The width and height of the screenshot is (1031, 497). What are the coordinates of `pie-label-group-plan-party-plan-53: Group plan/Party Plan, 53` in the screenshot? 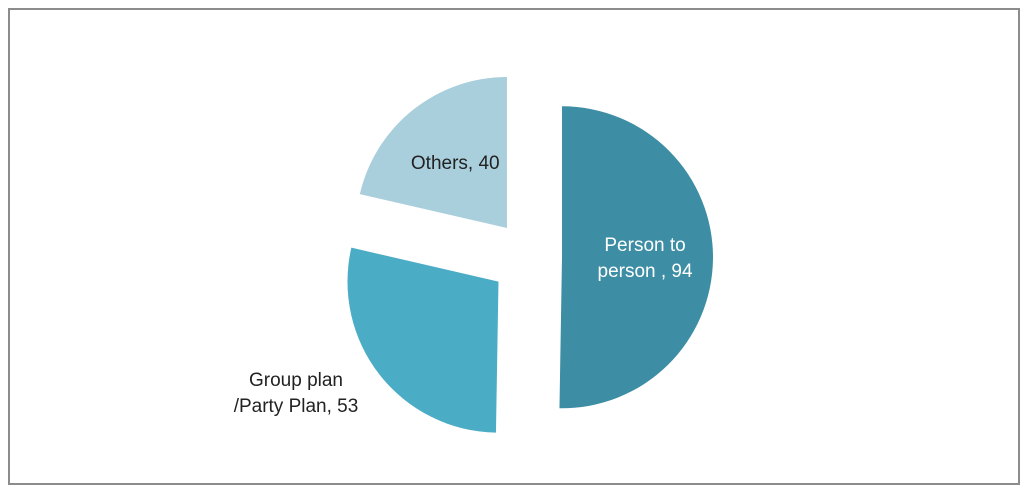 It's located at (296, 393).